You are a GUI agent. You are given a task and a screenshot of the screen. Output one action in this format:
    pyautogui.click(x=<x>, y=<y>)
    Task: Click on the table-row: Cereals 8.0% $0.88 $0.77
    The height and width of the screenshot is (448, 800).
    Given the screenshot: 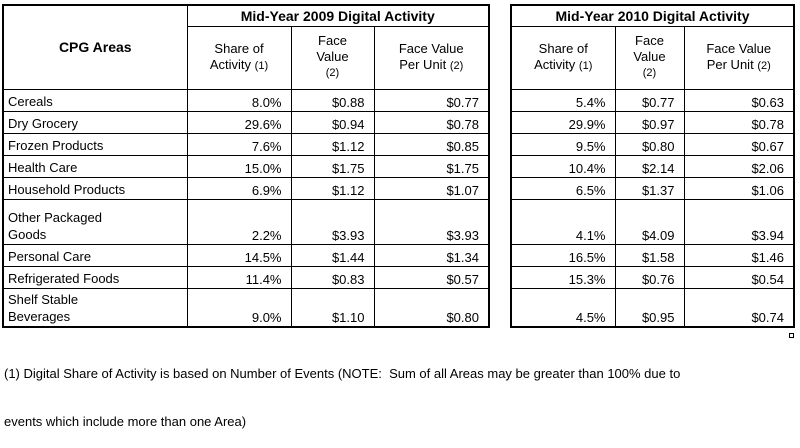 What is the action you would take?
    pyautogui.click(x=246, y=100)
    